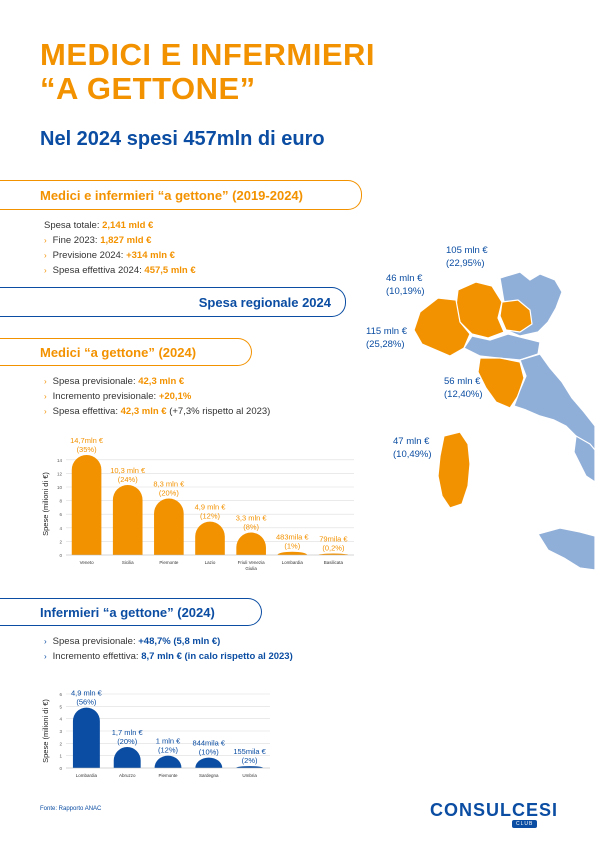  I want to click on map-region-emilia, so click(502, 347).